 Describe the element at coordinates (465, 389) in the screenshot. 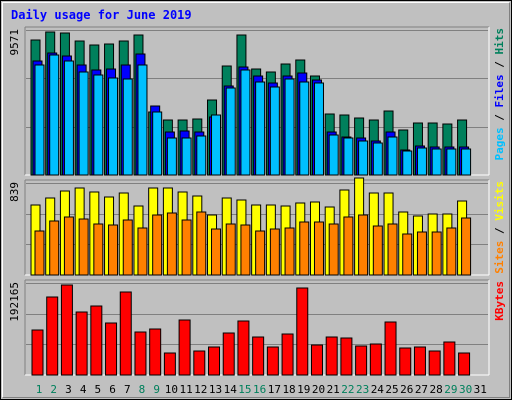

I see `x-tick-label: 30` at that location.